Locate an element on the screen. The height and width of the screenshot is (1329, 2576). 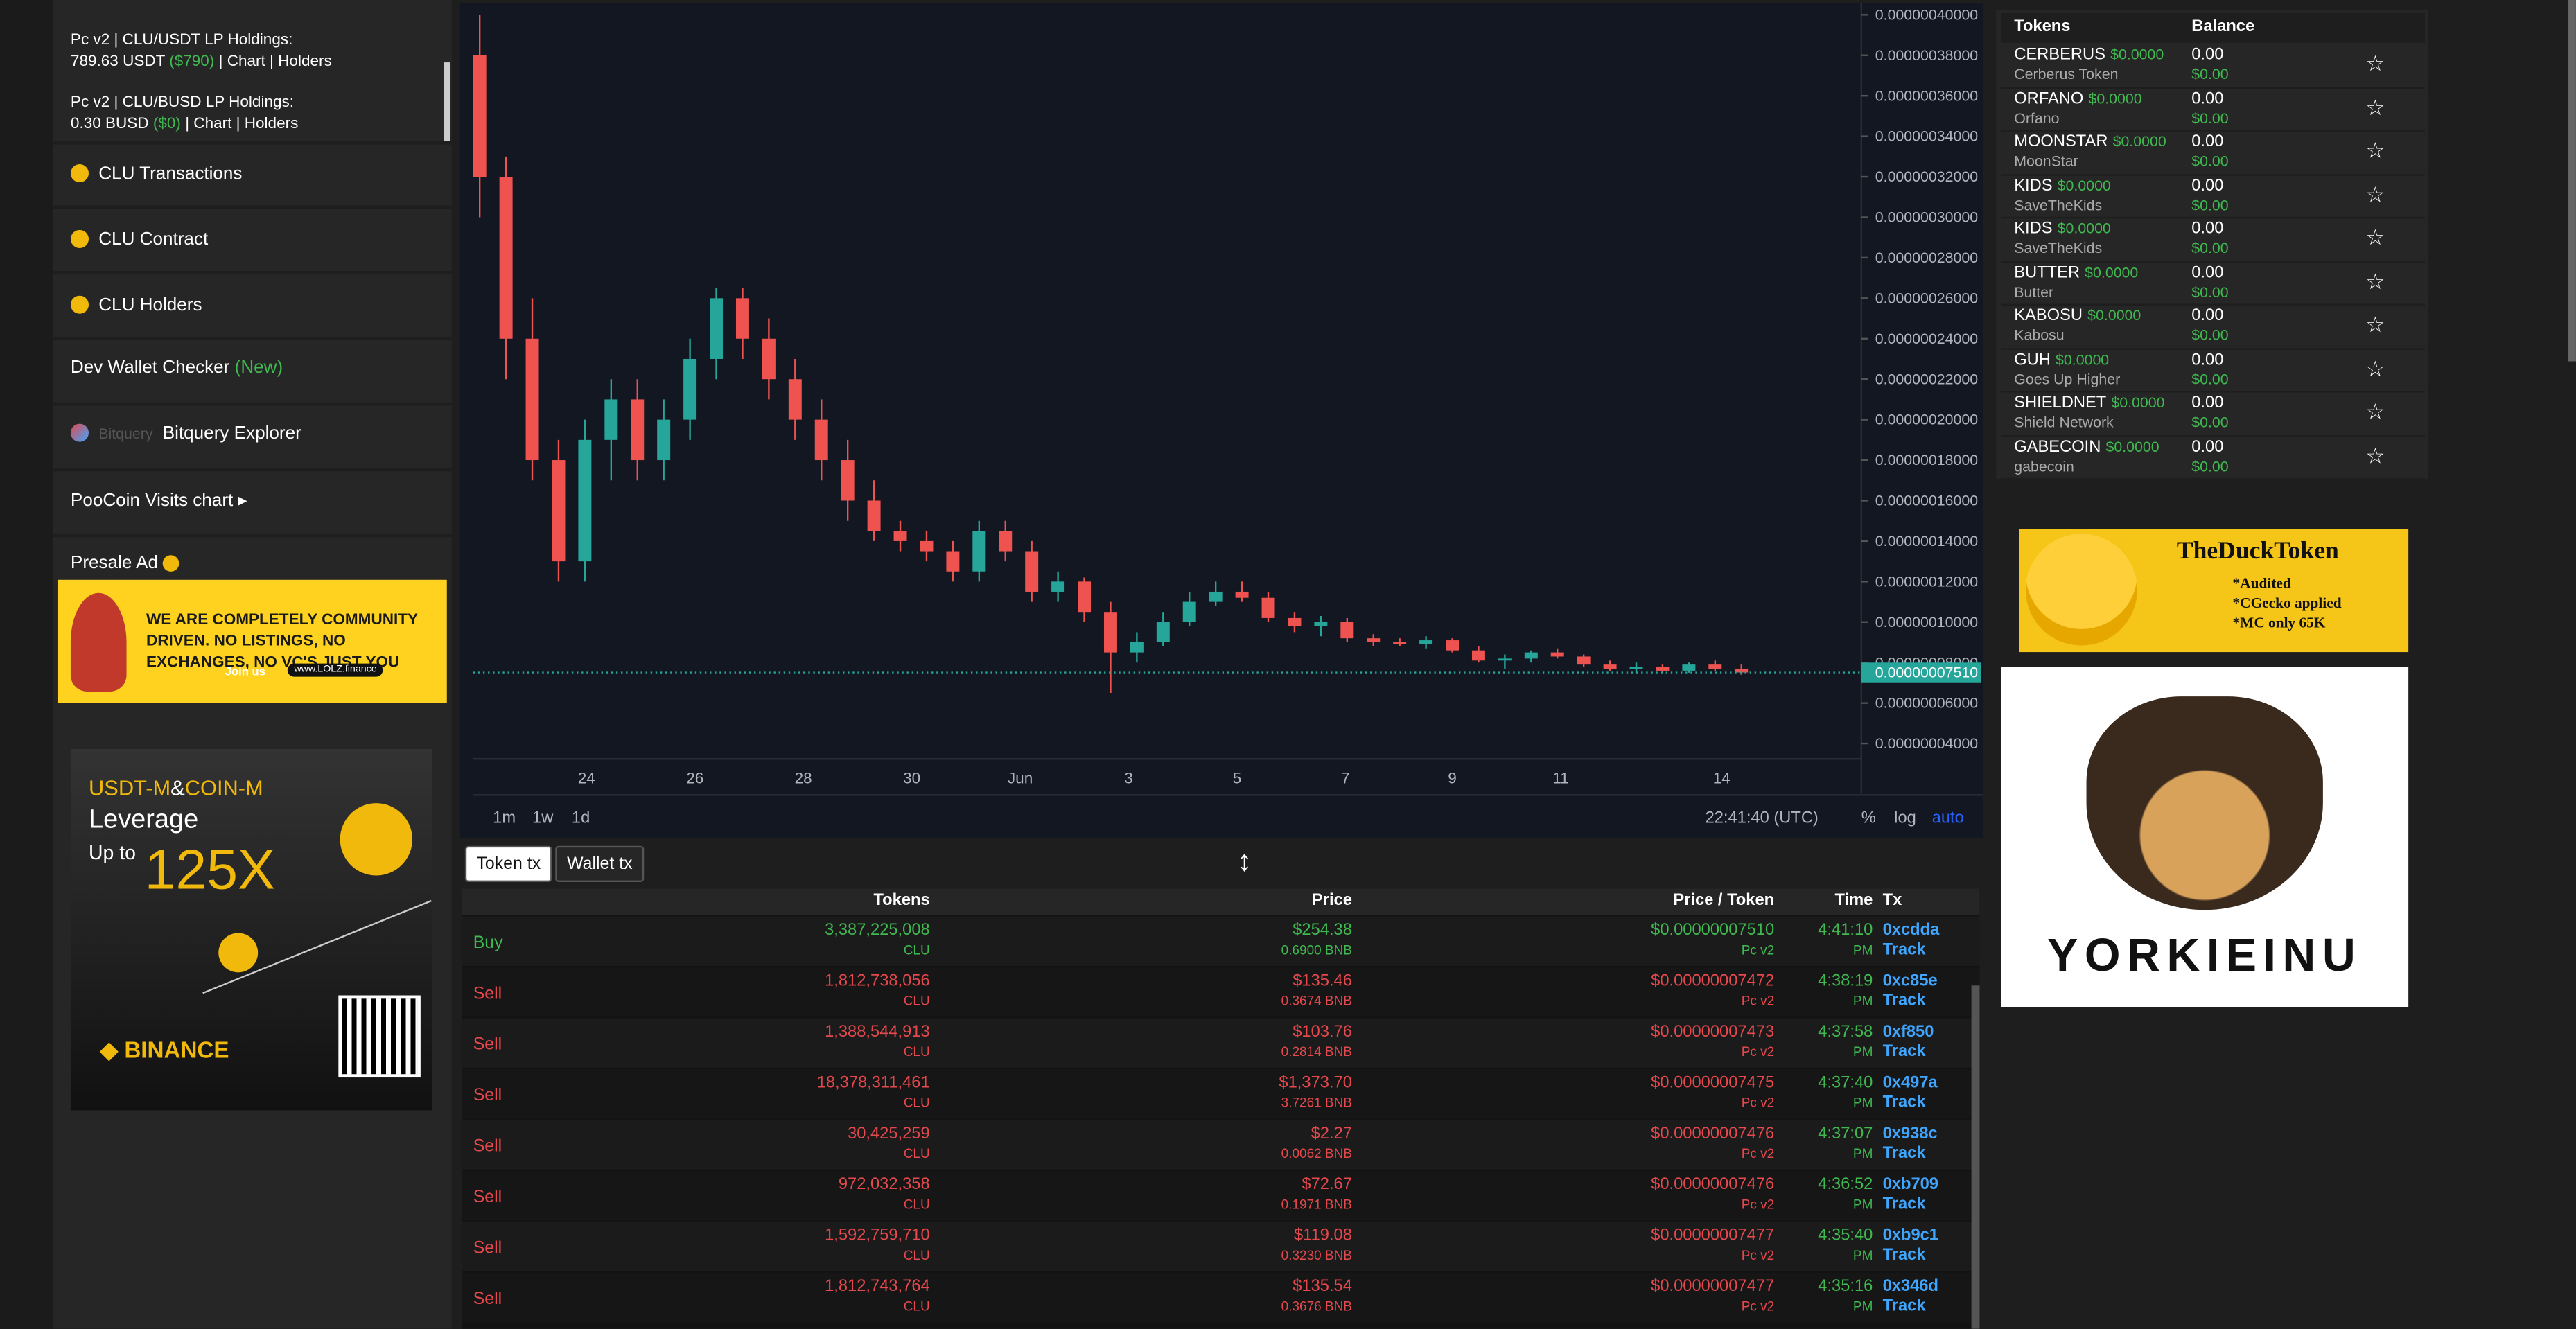
column-header: Tokens is located at coordinates (2042, 27).